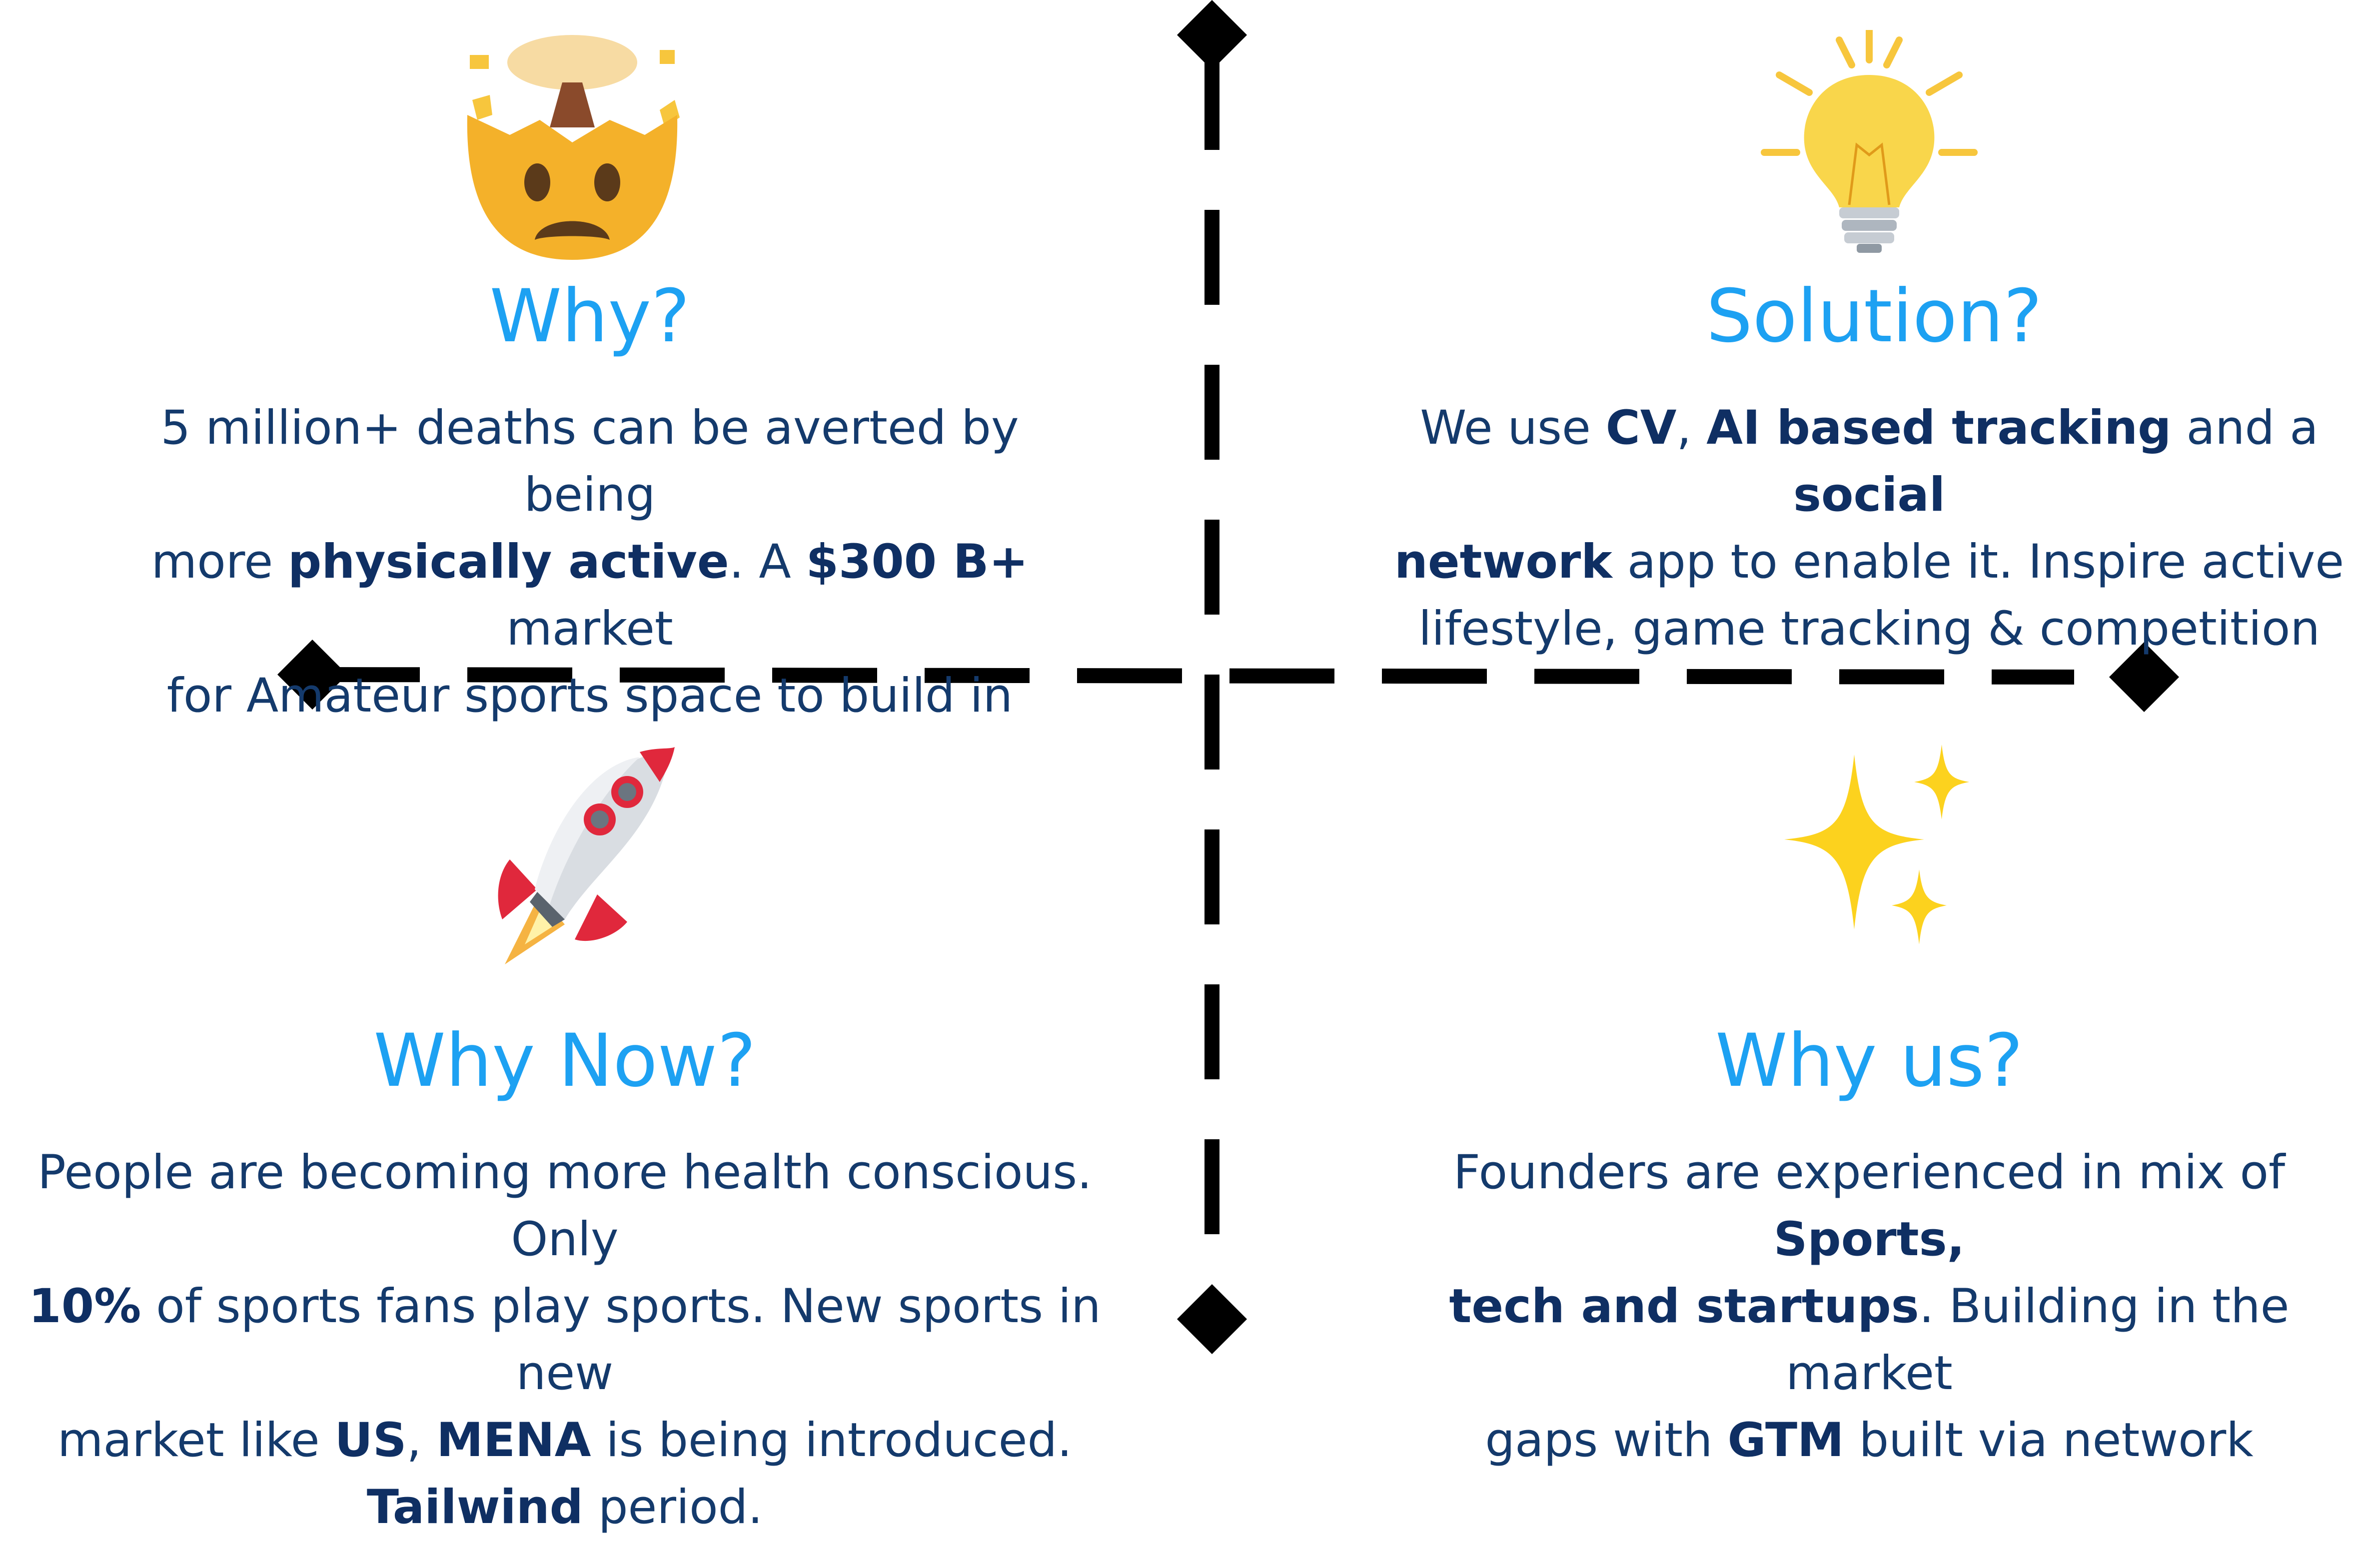 The height and width of the screenshot is (1541, 2380). I want to click on description-text: market like, so click(196, 1440).